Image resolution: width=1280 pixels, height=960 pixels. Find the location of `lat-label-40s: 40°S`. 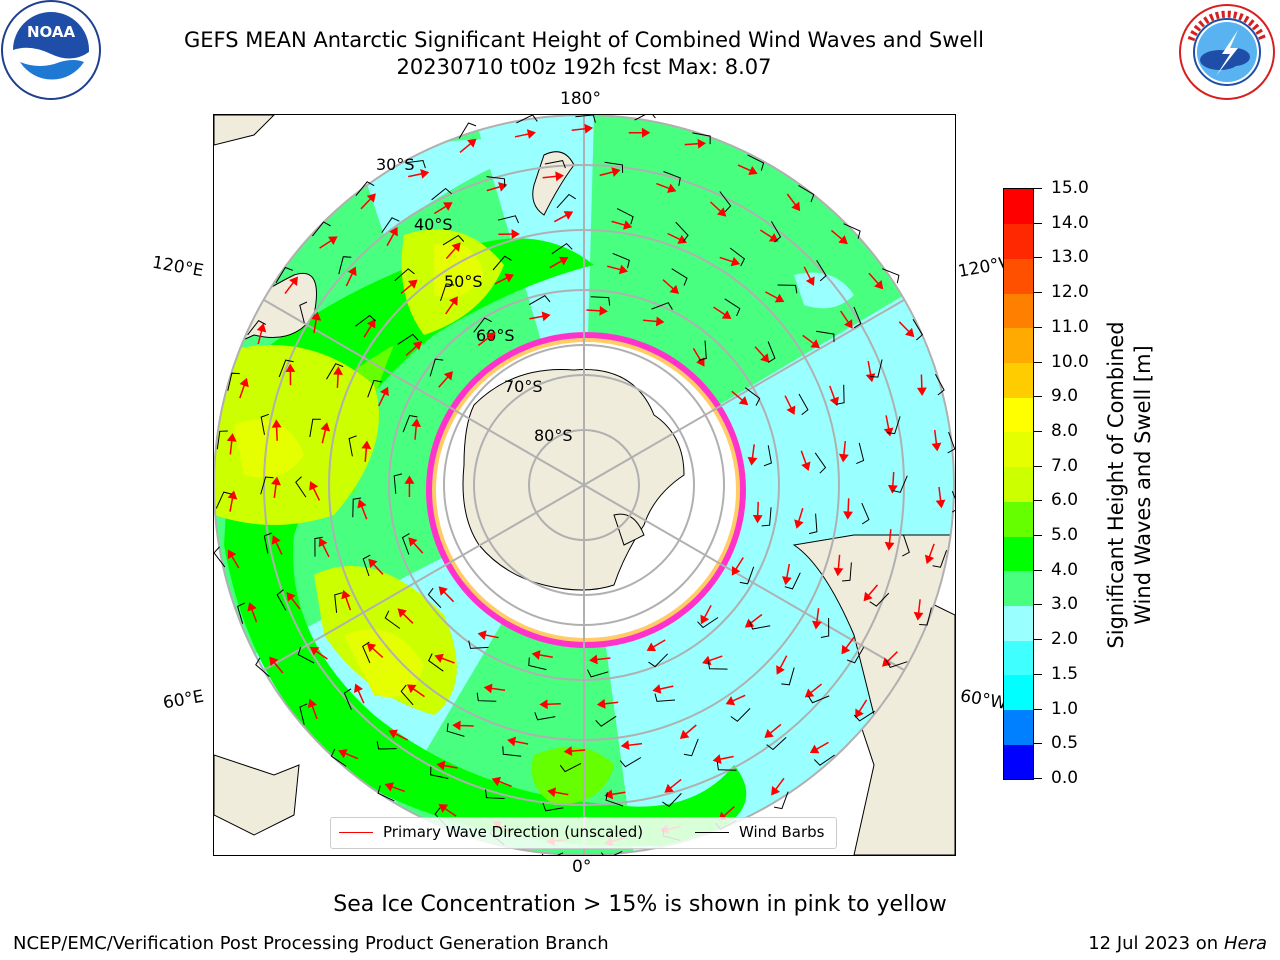

lat-label-40s: 40°S is located at coordinates (433, 224).